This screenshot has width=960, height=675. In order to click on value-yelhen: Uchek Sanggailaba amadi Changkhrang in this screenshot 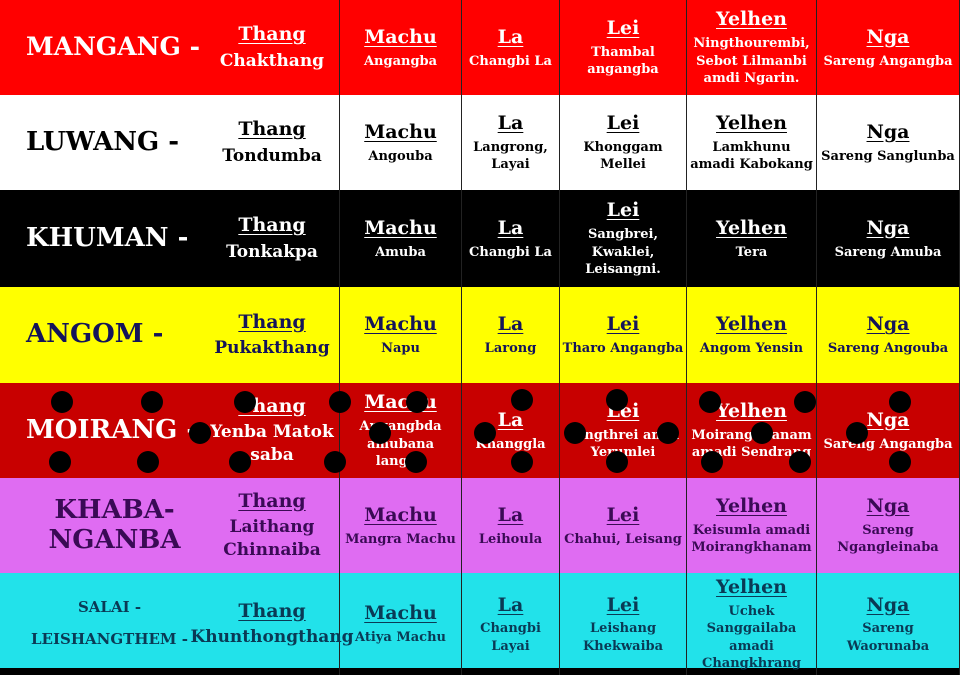, I will do `click(751, 637)`.